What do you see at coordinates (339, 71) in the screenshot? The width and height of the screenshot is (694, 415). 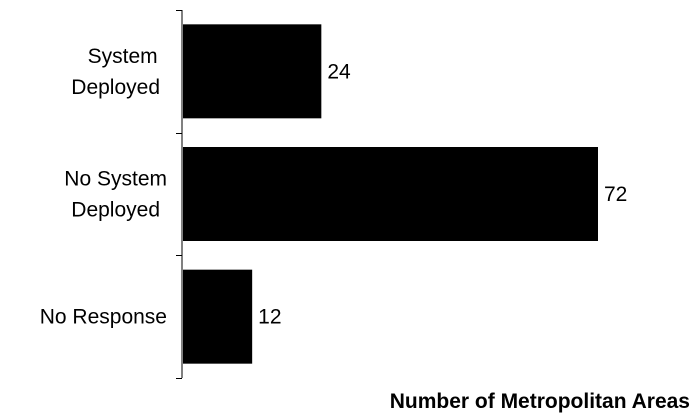 I see `data-label: 24` at bounding box center [339, 71].